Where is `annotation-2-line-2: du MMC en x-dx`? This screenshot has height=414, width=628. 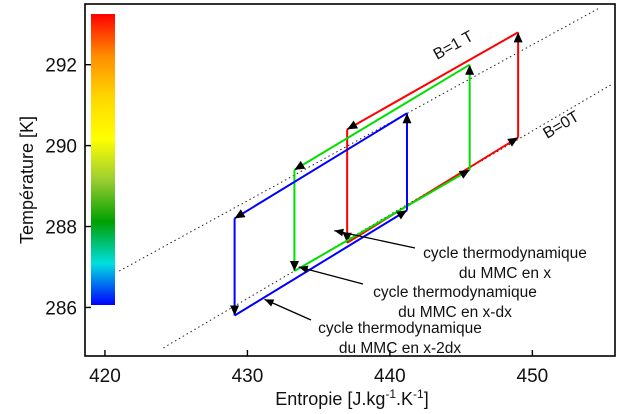
annotation-2-line-2: du MMC en x-dx is located at coordinates (455, 312).